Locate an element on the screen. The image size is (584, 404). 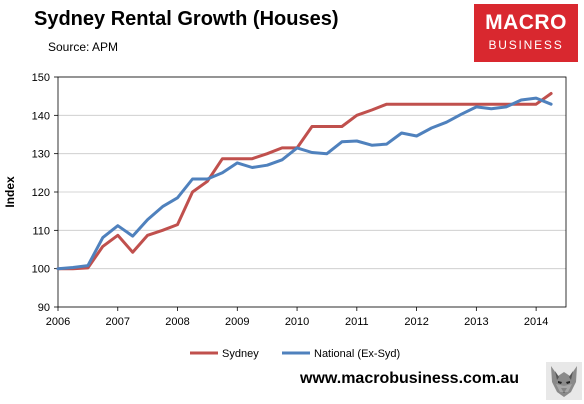
wolf-logo-icon is located at coordinates (564, 381).